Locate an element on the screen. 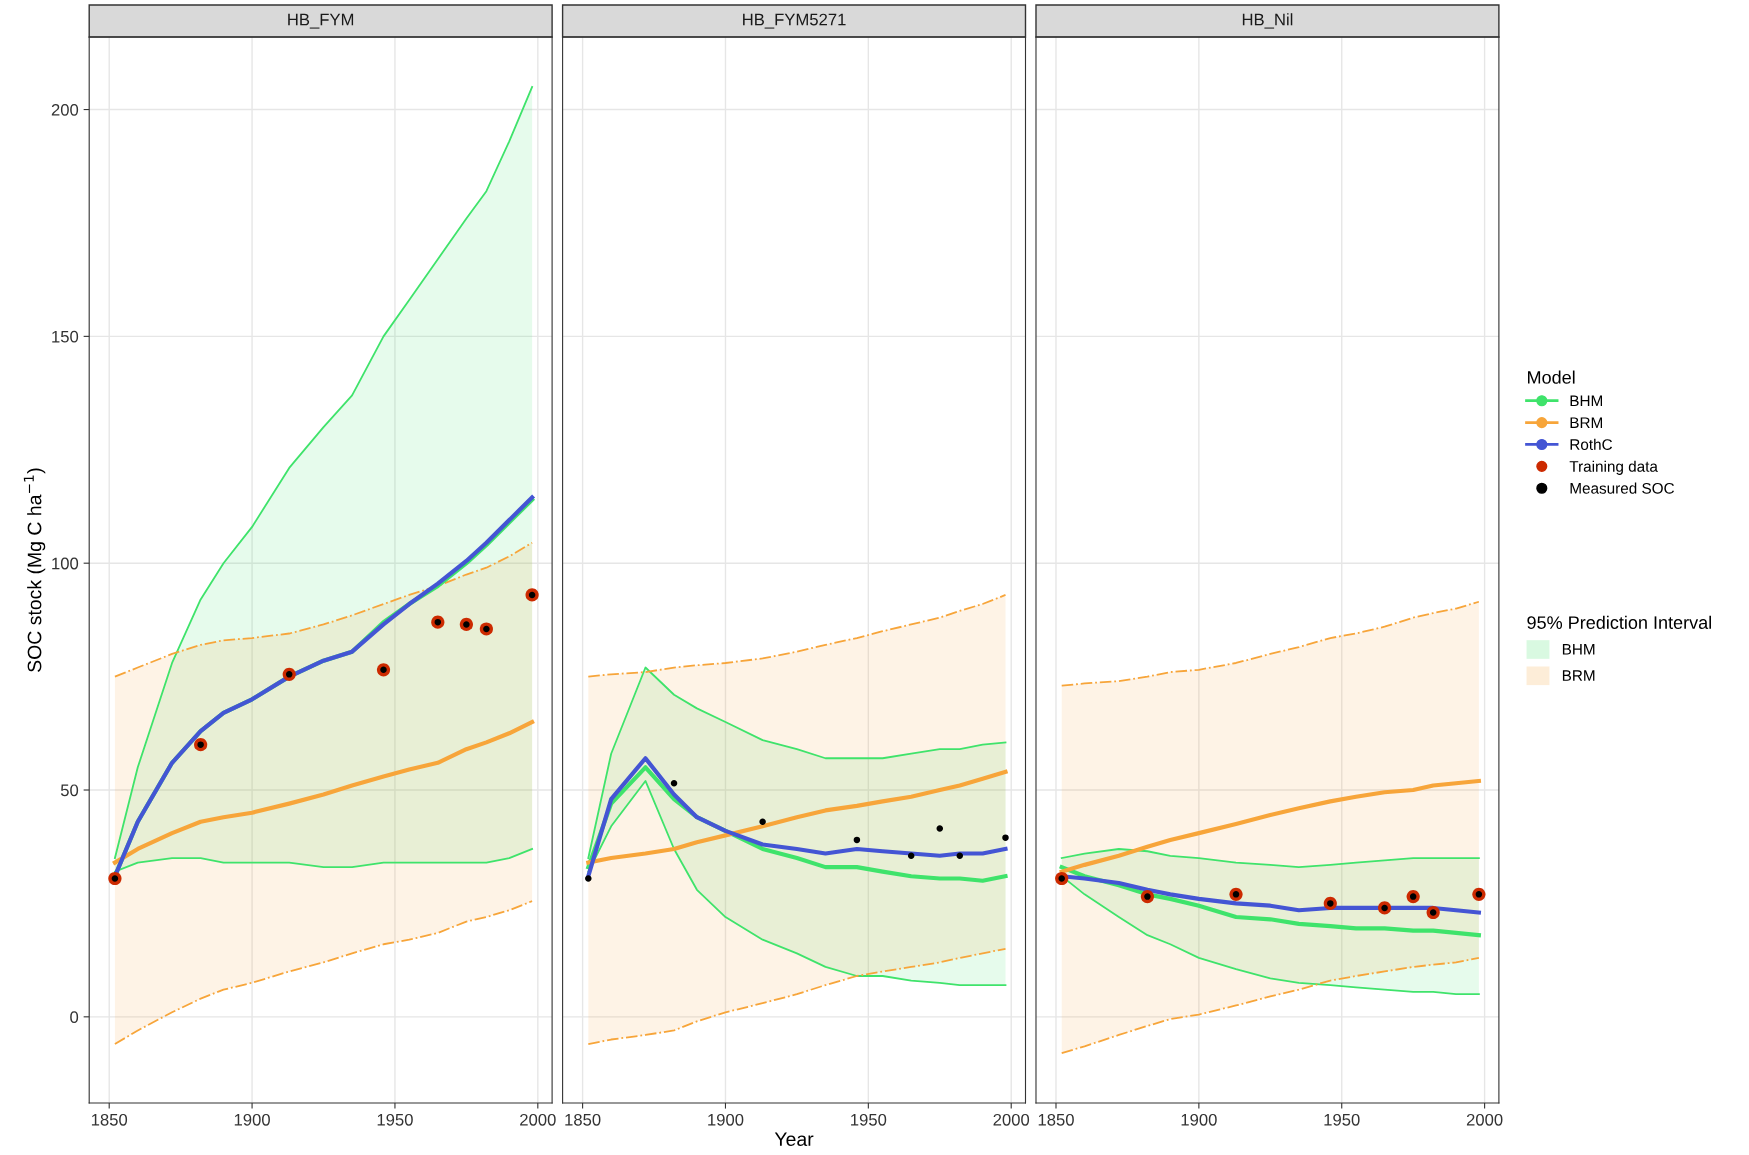  x-axis-title: Year is located at coordinates (794, 1139).